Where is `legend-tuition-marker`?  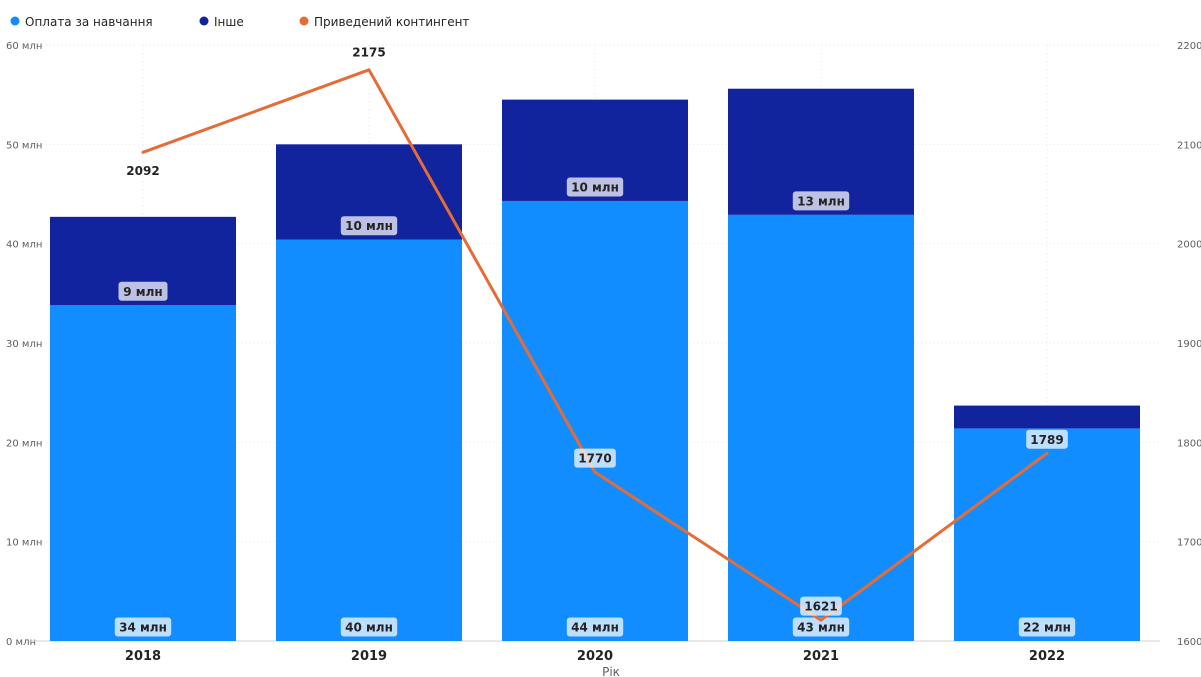
legend-tuition-marker is located at coordinates (15, 21).